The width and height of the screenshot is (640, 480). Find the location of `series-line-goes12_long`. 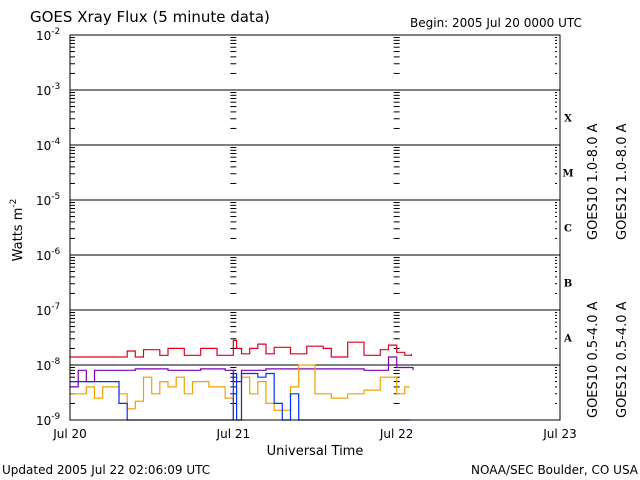

series-line-goes12_long is located at coordinates (241, 348).